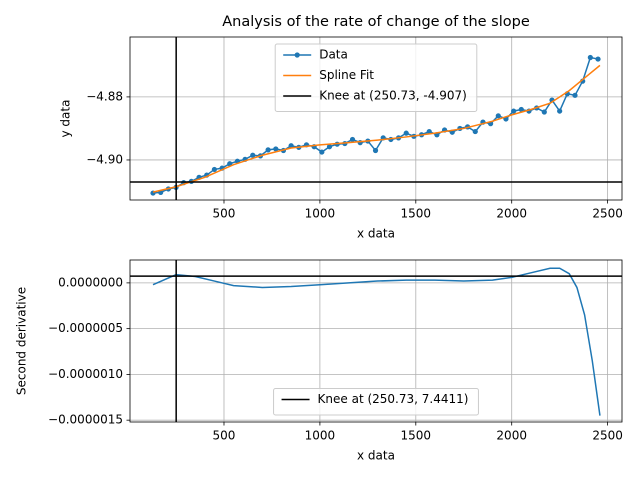  What do you see at coordinates (22, 341) in the screenshot?
I see `y-axis-label: Second derivative` at bounding box center [22, 341].